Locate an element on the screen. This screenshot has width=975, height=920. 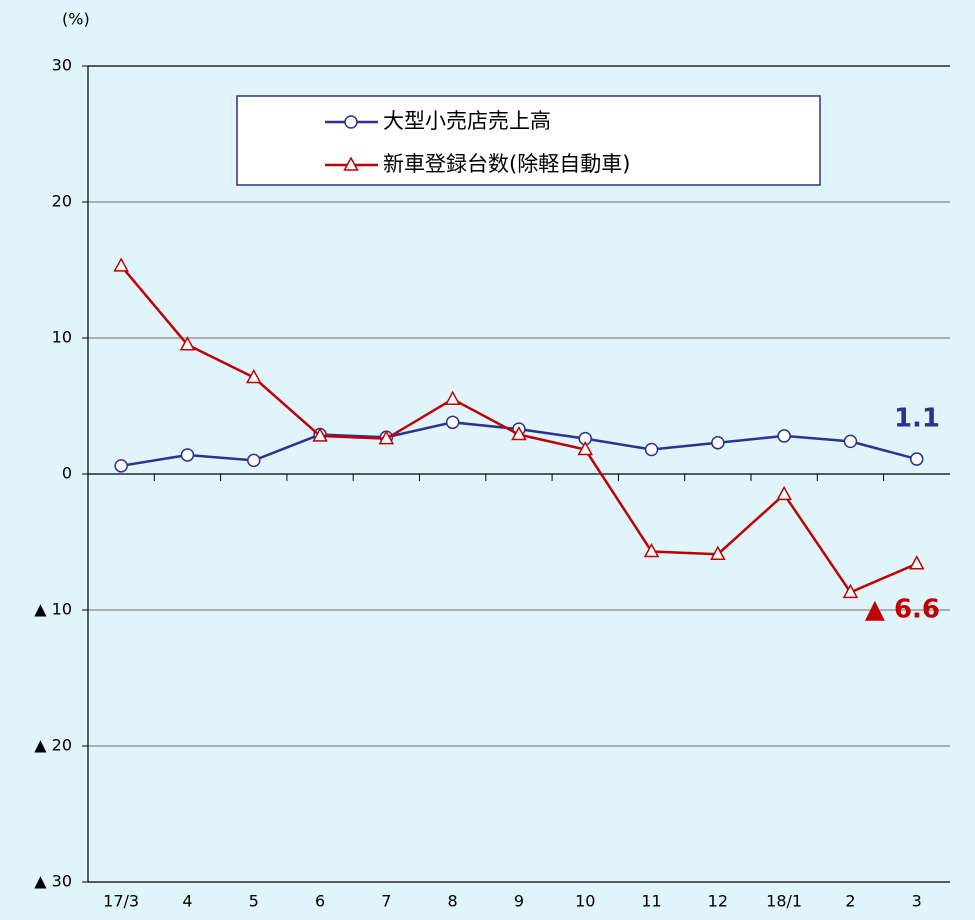
legend-label: 新車登録台数(除軽自動車) is located at coordinates (506, 164).